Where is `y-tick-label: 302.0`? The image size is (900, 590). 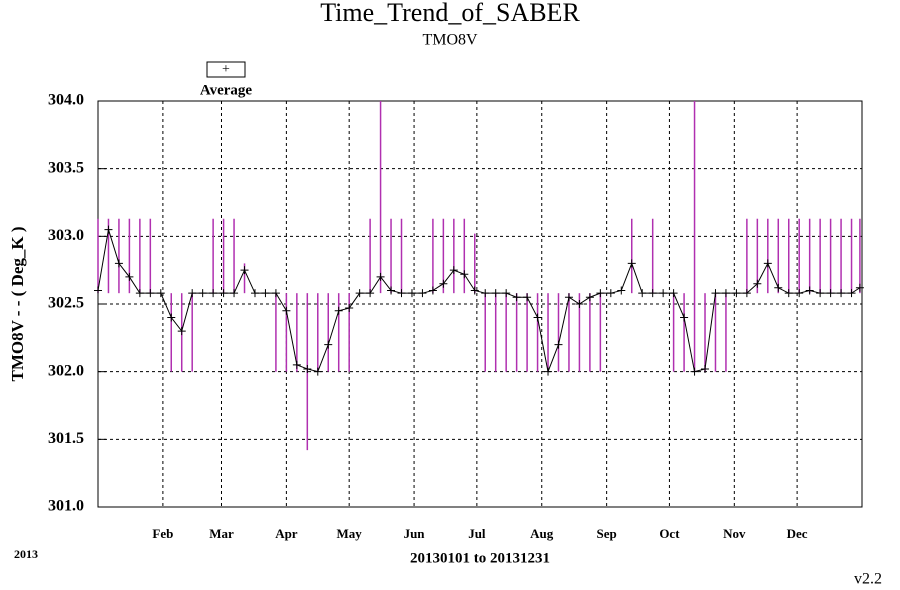
y-tick-label: 302.0 is located at coordinates (66, 370).